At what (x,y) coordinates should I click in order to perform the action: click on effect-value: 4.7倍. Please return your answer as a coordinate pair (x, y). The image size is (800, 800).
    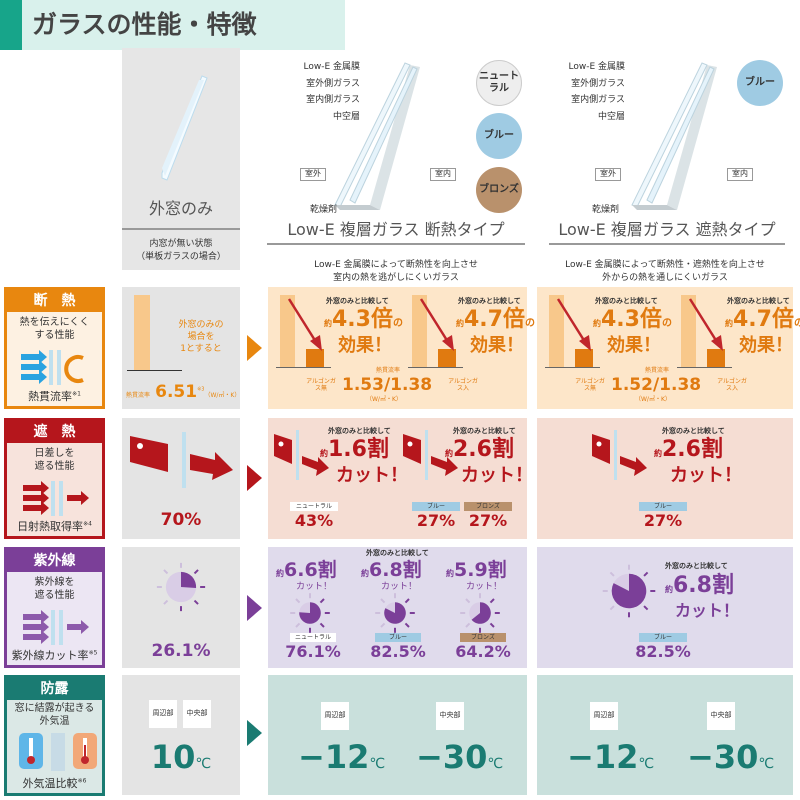
    Looking at the image, I should click on (763, 319).